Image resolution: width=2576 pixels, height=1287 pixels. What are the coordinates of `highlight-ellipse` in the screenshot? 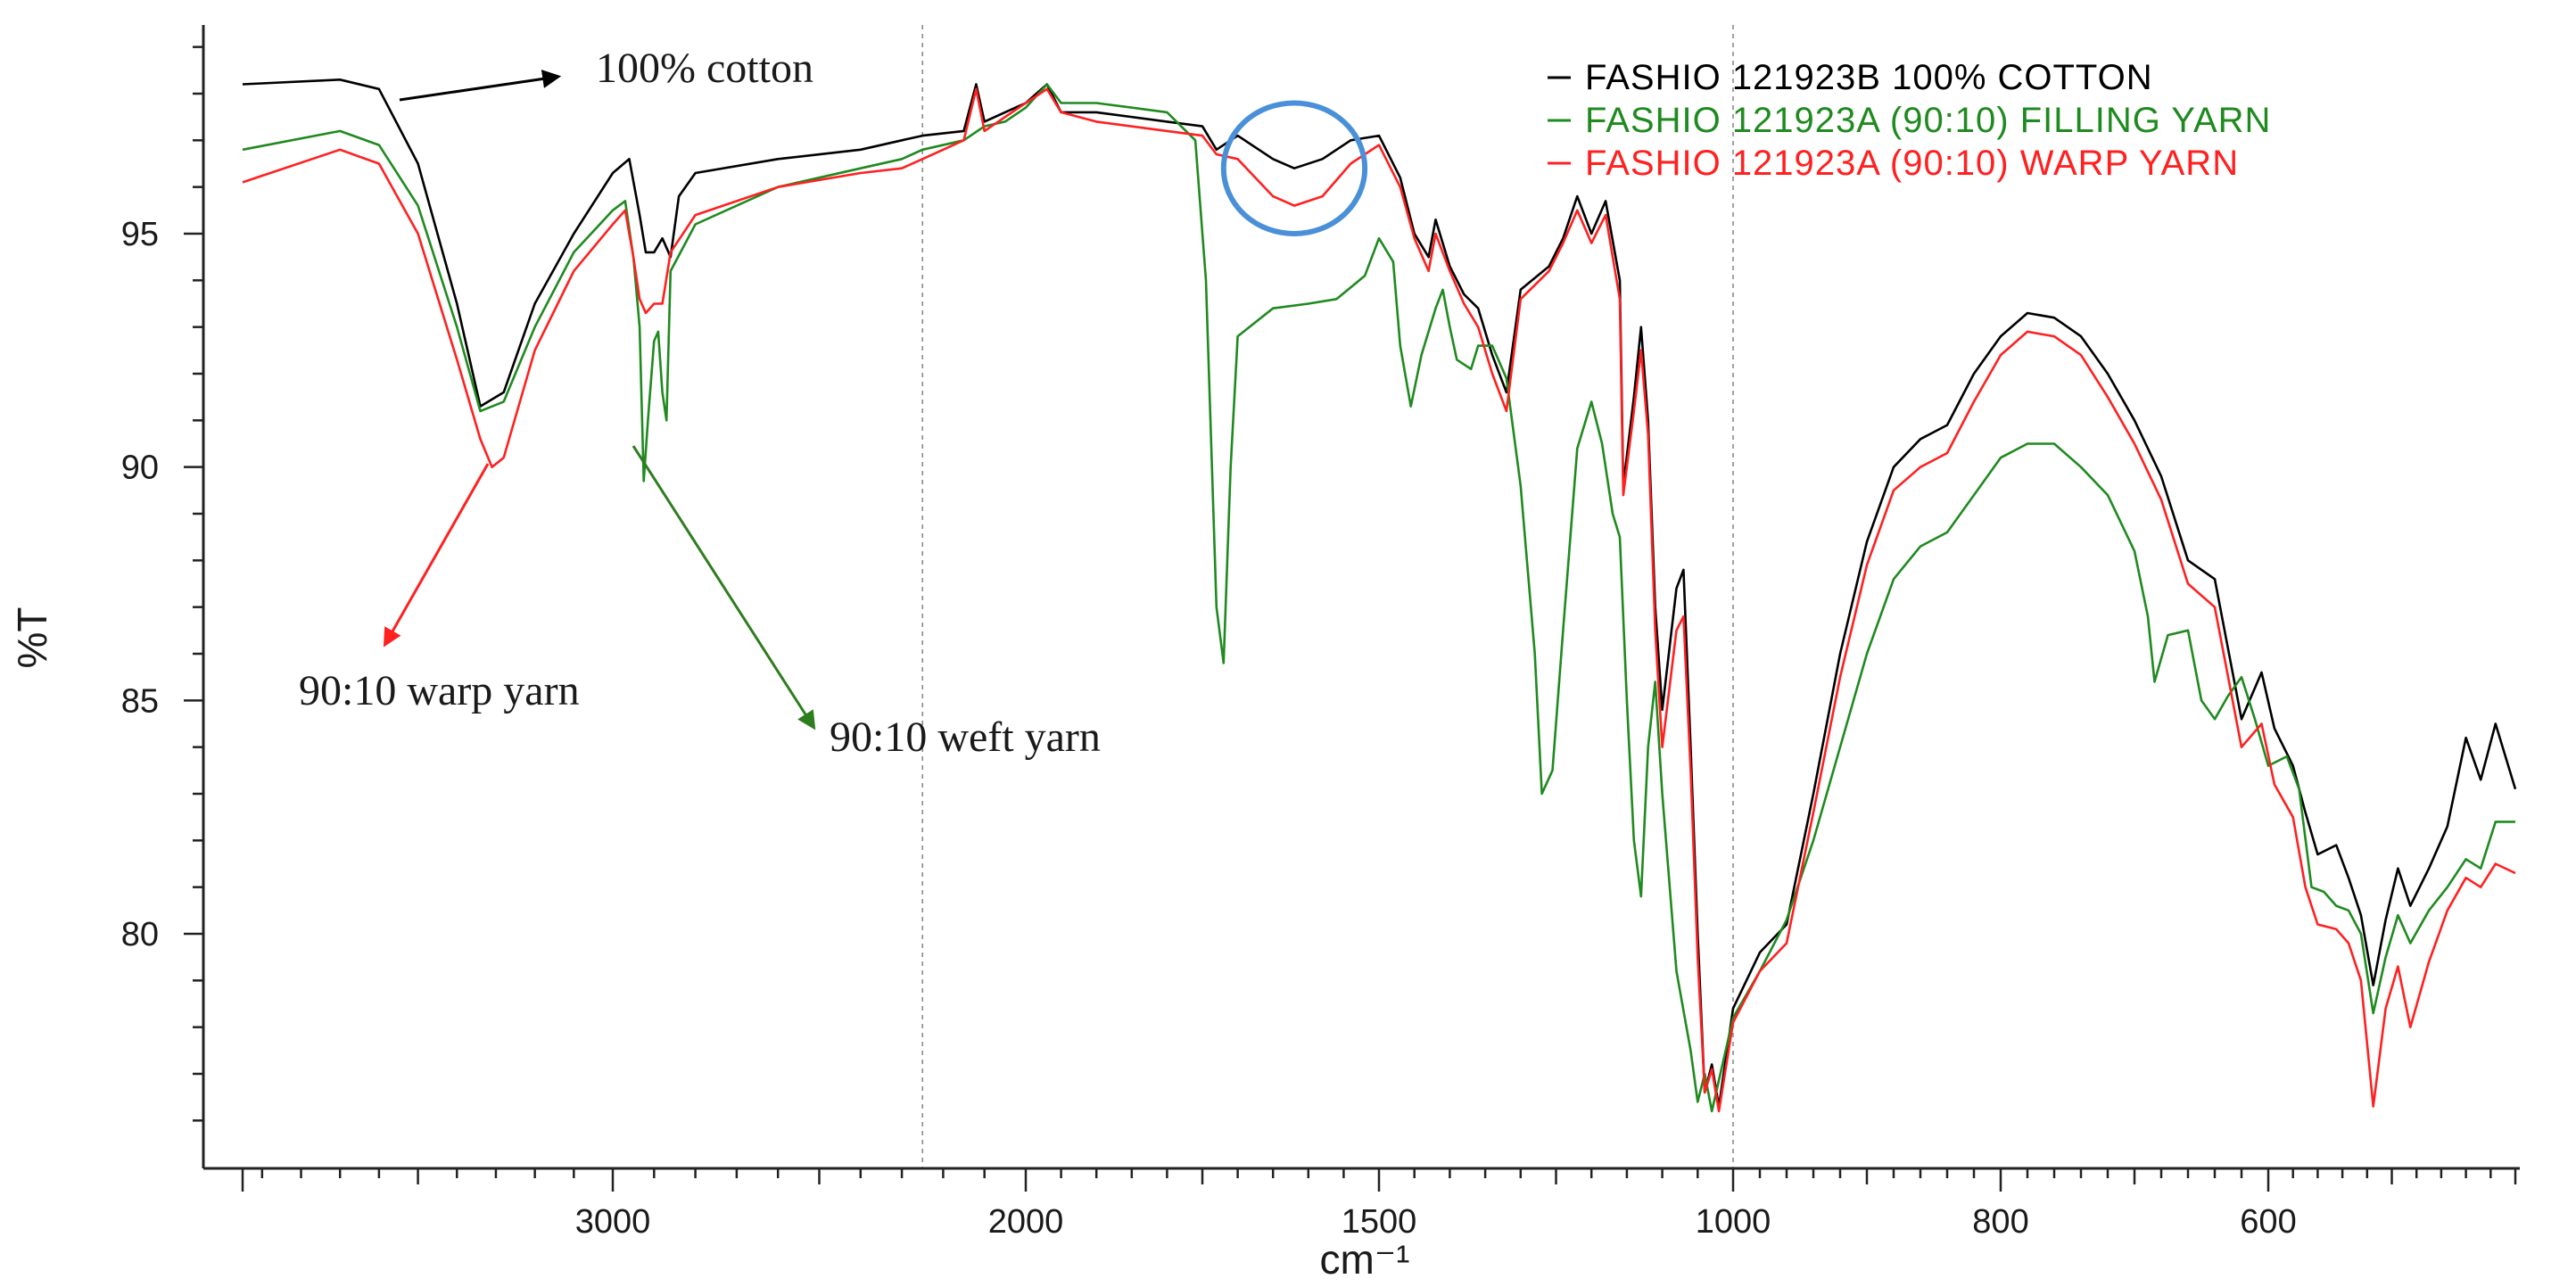 It's located at (1294, 168).